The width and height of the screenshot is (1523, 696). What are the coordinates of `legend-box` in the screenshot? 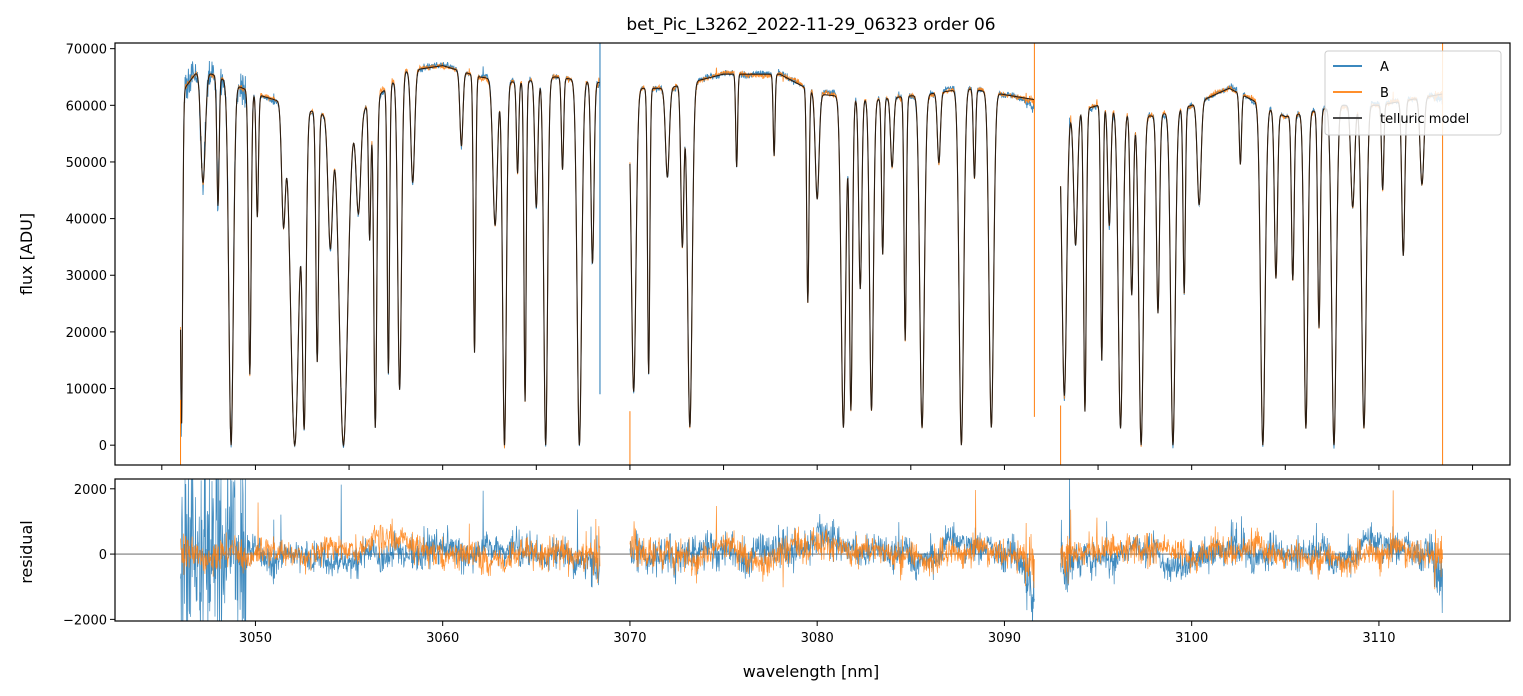 It's located at (1413, 93).